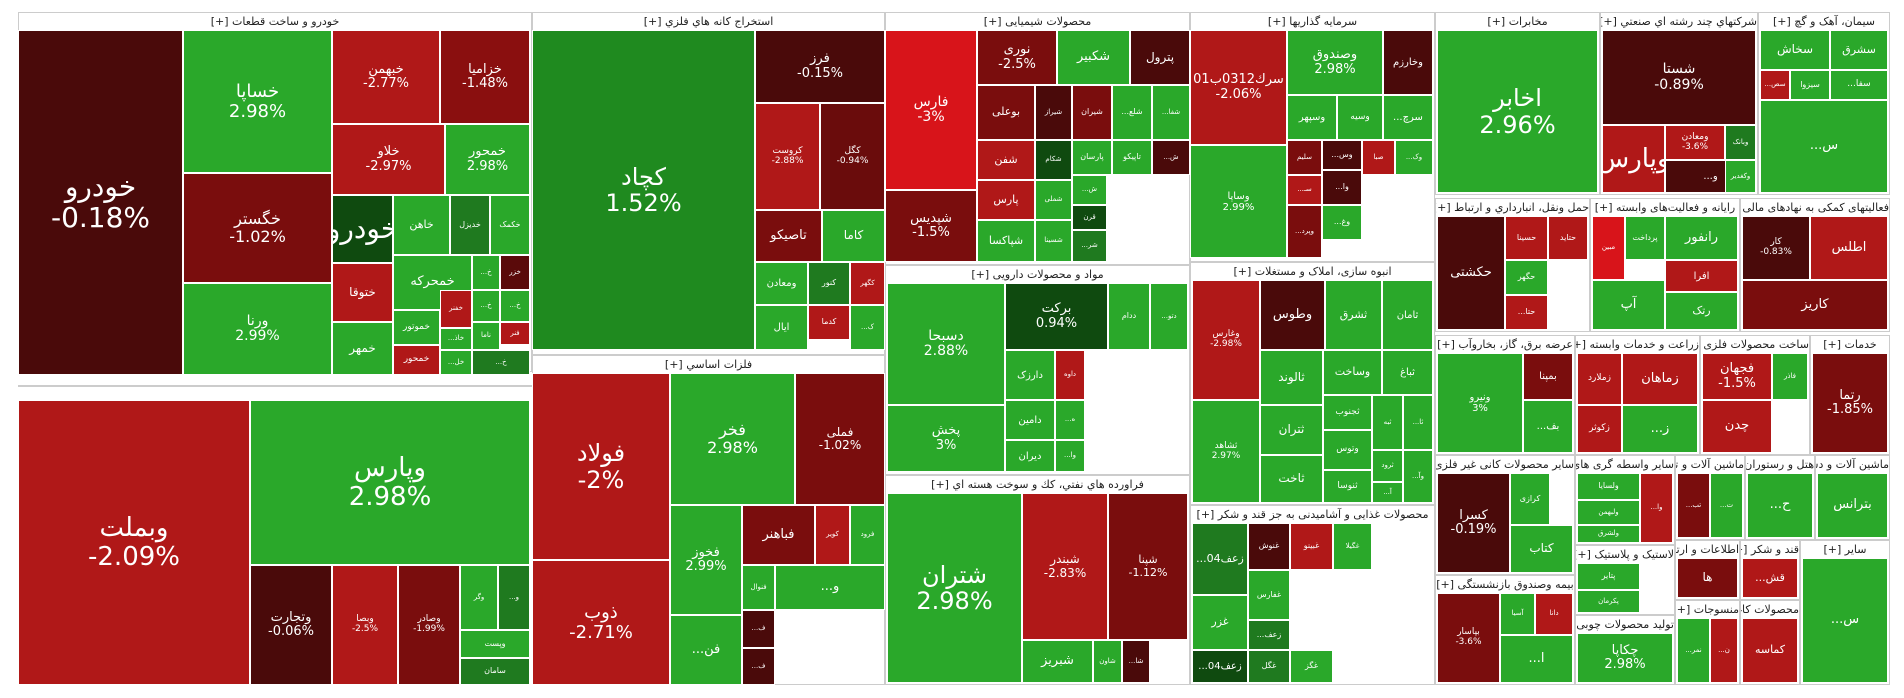 The height and width of the screenshot is (698, 1904). I want to click on treemap-tile: داوه, so click(1070, 375).